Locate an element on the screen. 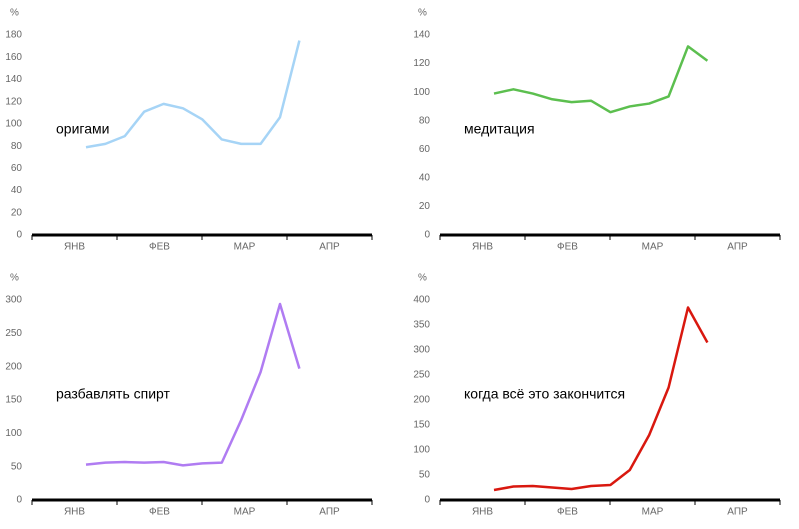 Image resolution: width=799 pixels, height=529 pixels. series-label: медитация is located at coordinates (499, 129).